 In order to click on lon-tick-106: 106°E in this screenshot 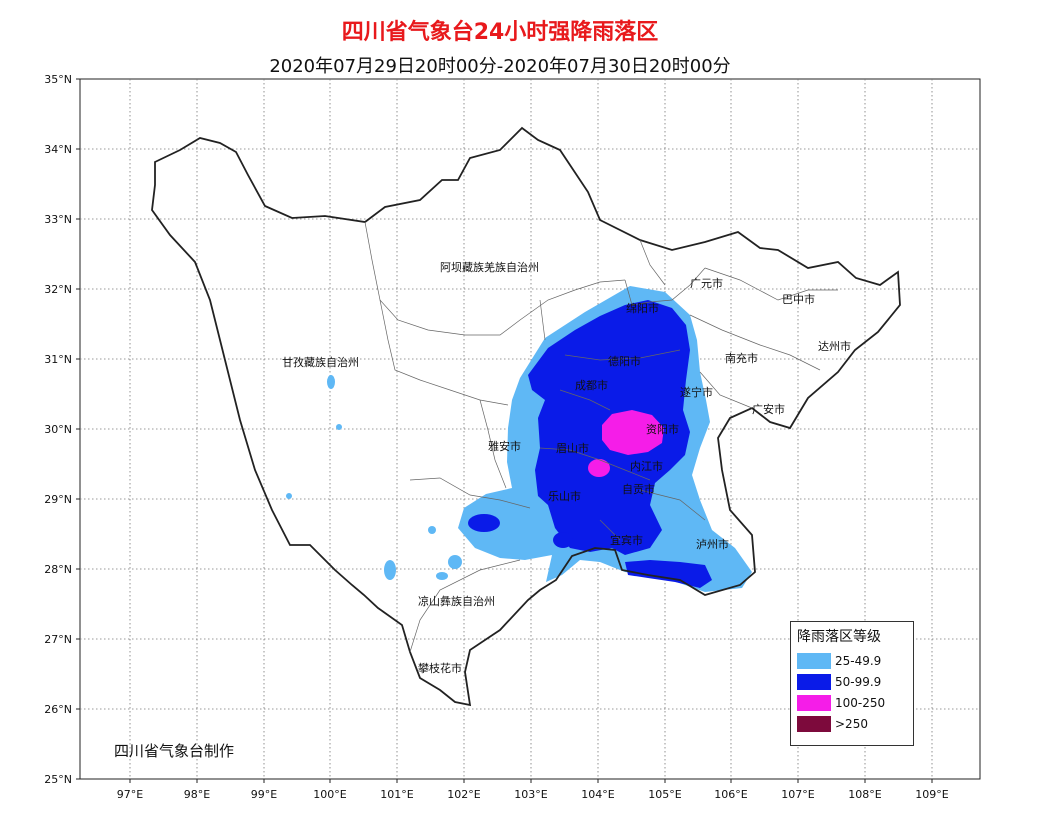, I will do `click(730, 794)`.